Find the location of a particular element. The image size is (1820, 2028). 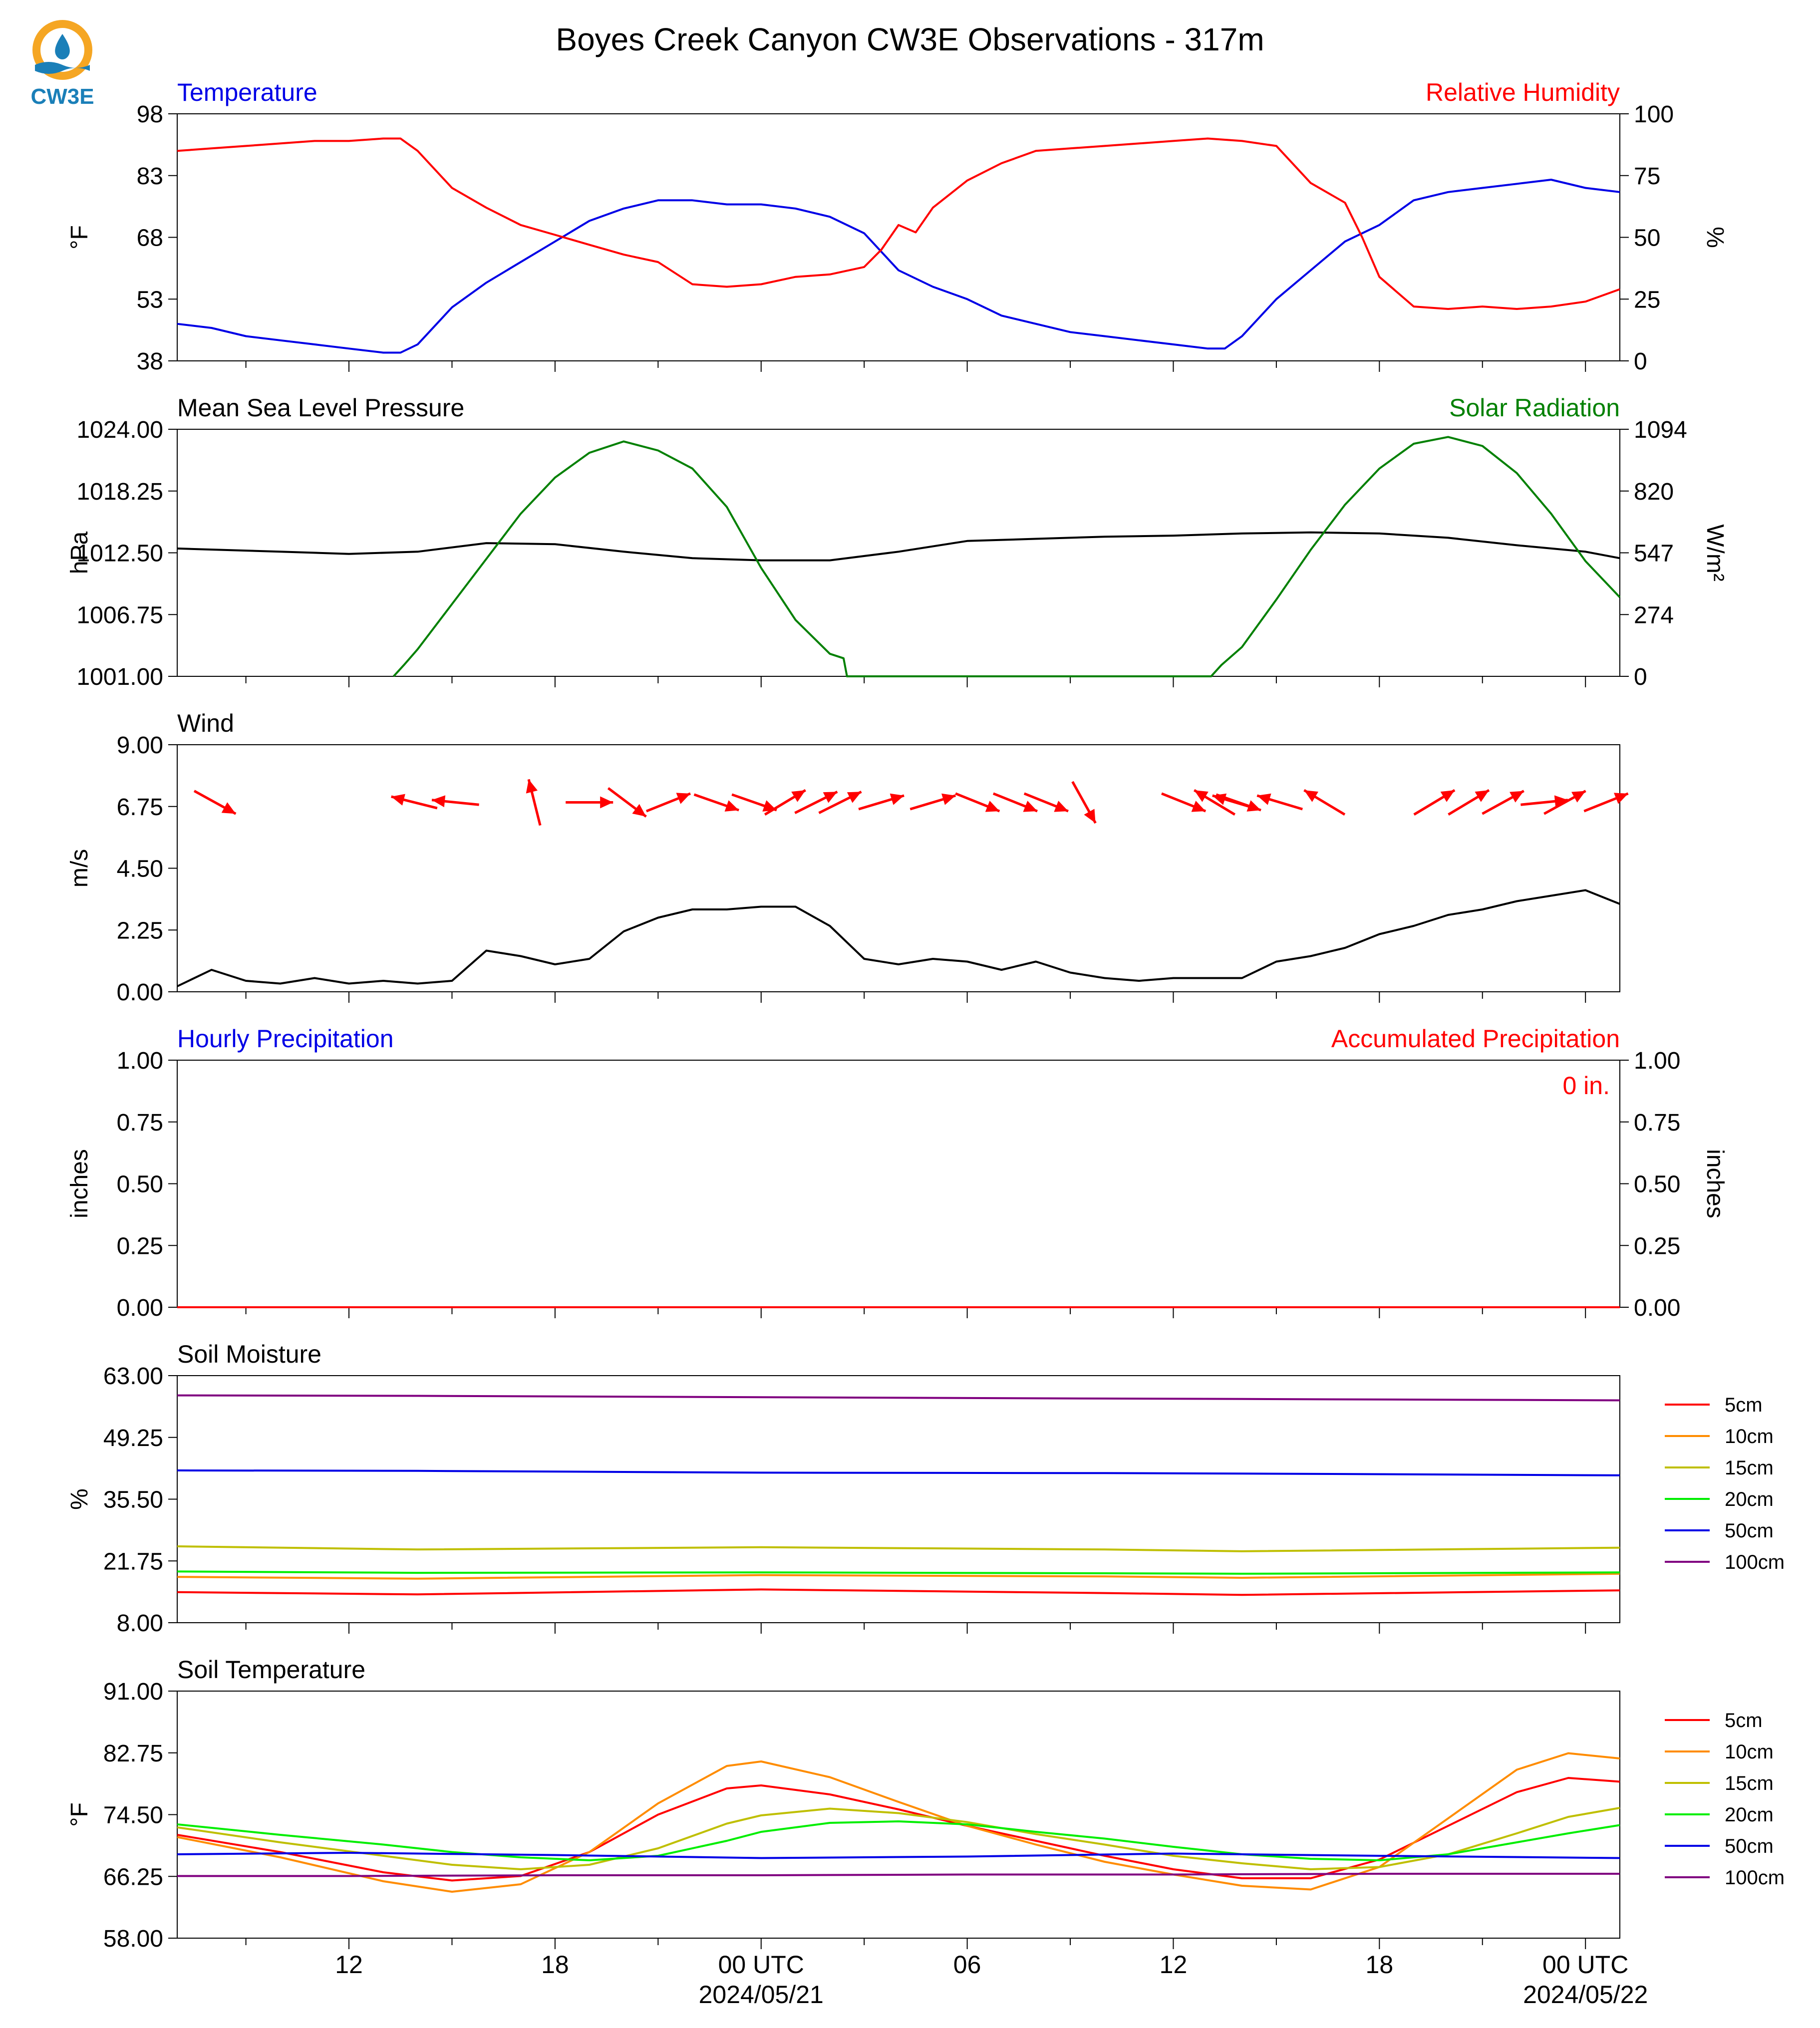

y-tick-label-left: 21.75 is located at coordinates (133, 1561).